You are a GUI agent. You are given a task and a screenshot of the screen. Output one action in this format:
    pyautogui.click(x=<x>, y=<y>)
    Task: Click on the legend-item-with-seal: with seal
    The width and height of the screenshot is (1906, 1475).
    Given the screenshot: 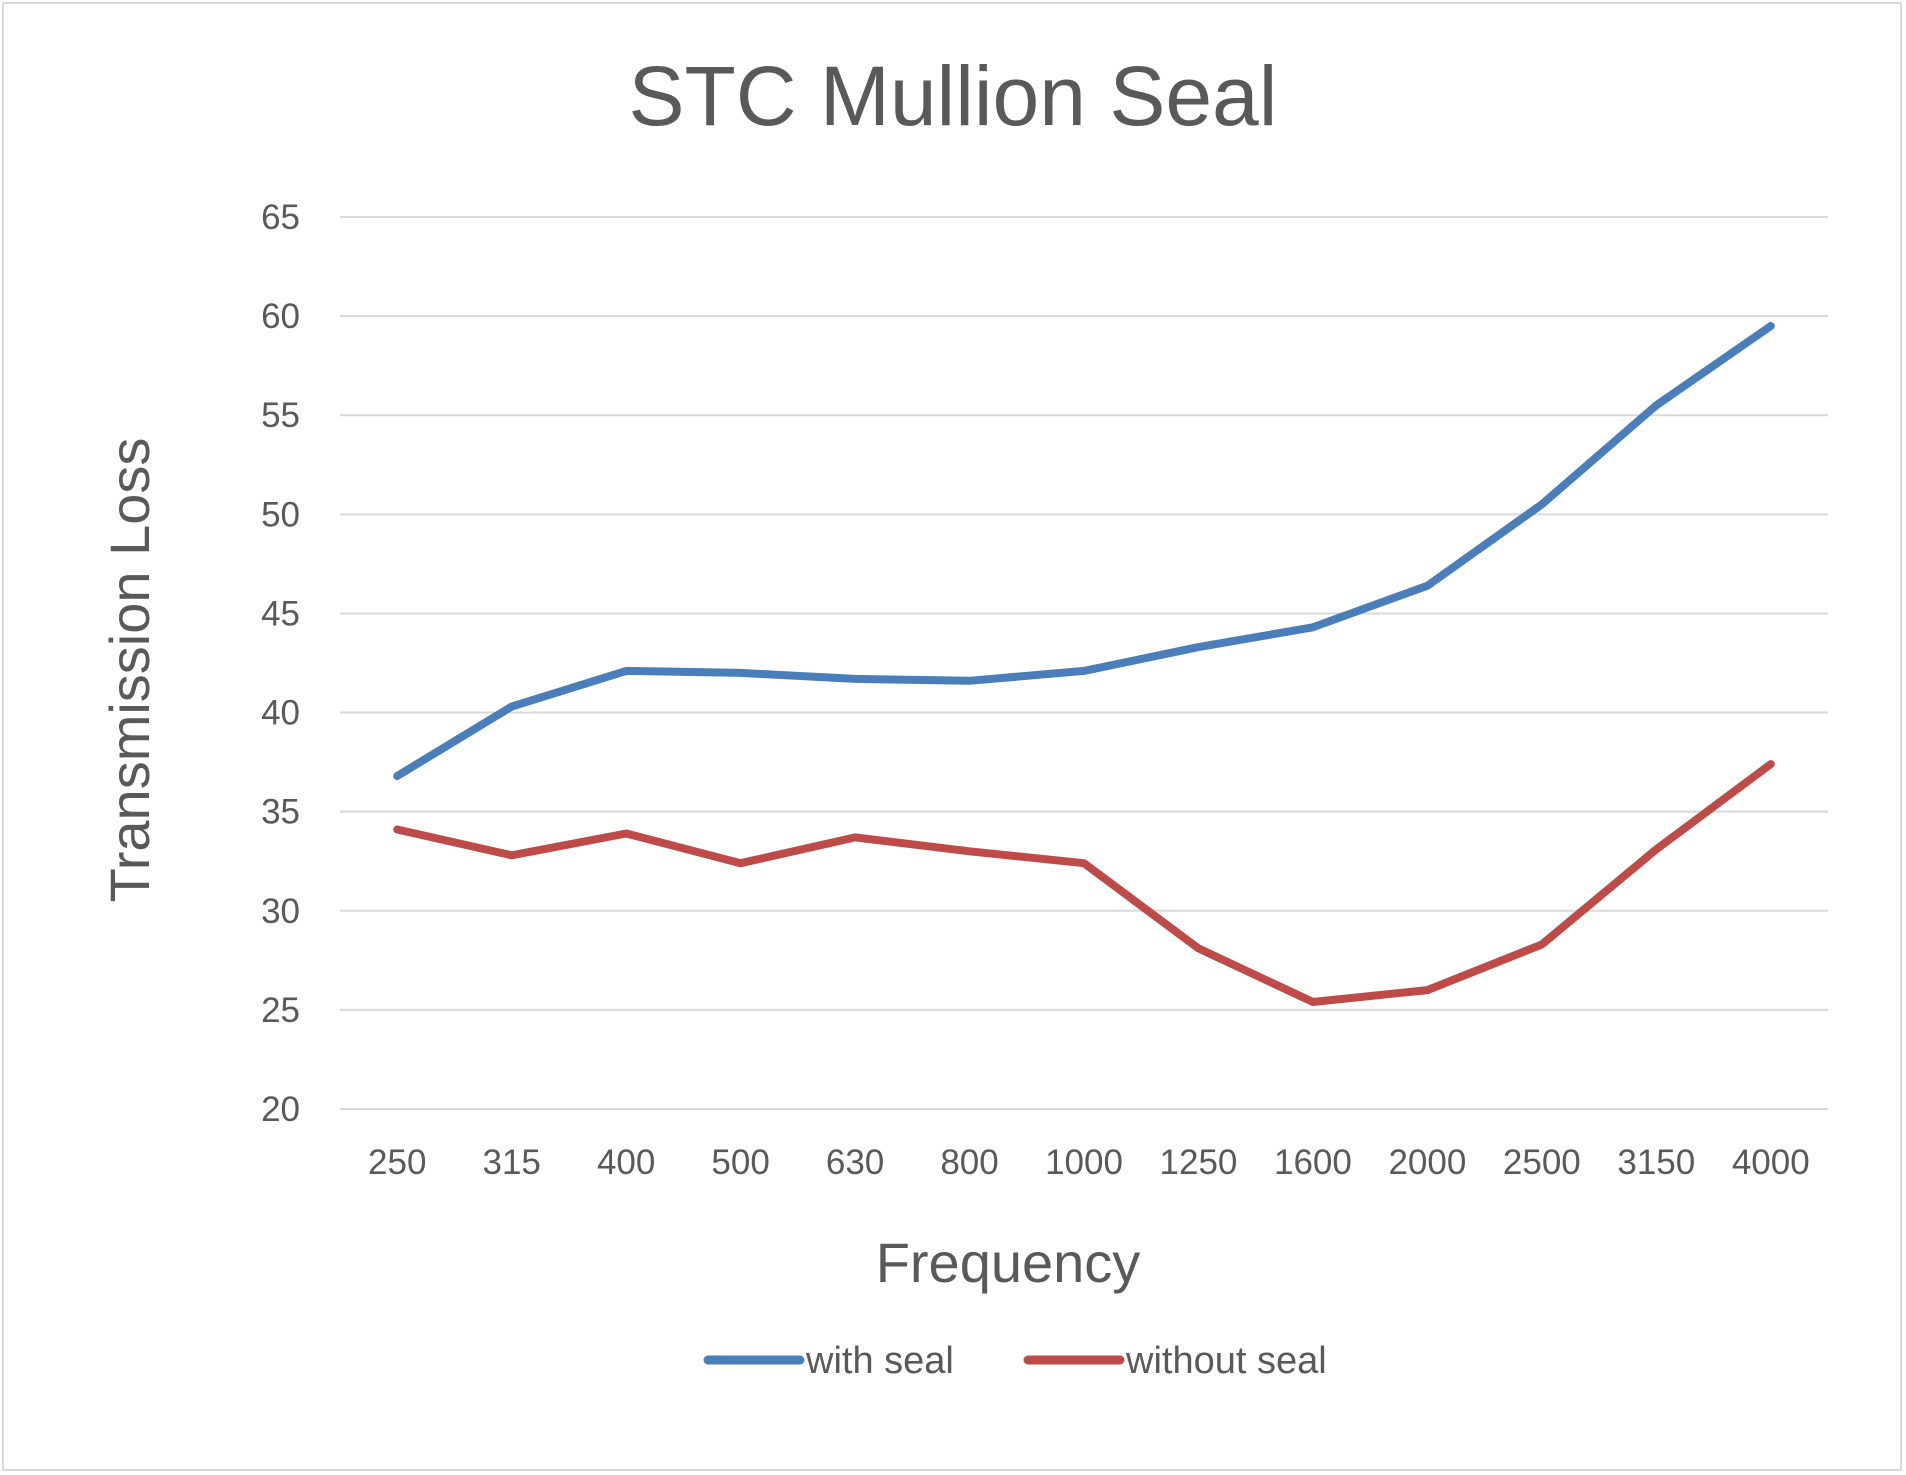 What is the action you would take?
    pyautogui.click(x=828, y=1361)
    